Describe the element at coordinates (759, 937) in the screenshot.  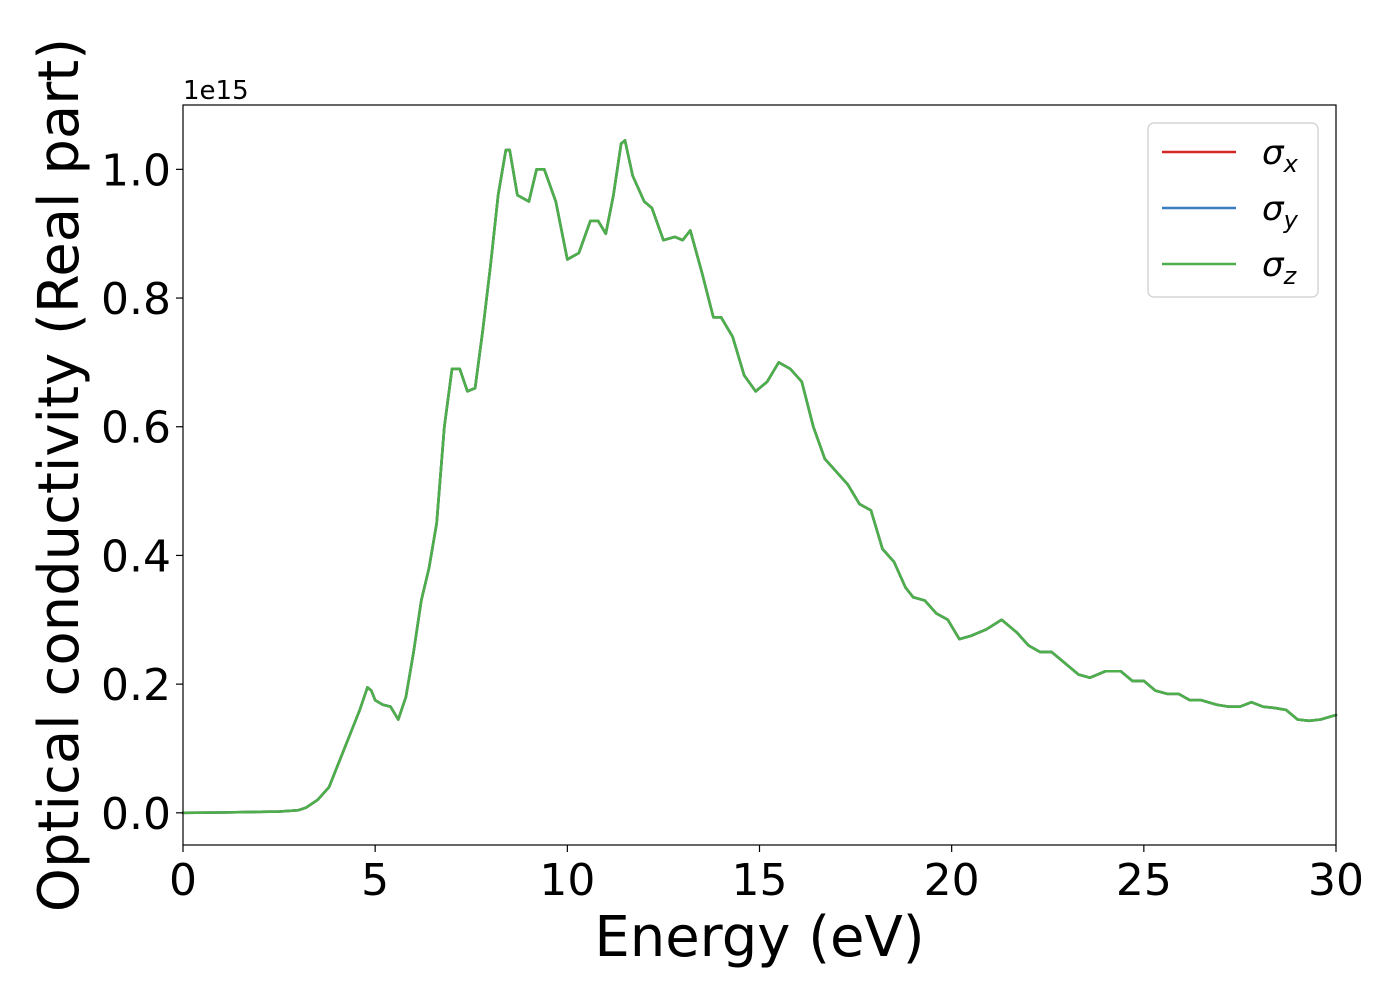
I see `x-axis-title: Energy (eV)` at that location.